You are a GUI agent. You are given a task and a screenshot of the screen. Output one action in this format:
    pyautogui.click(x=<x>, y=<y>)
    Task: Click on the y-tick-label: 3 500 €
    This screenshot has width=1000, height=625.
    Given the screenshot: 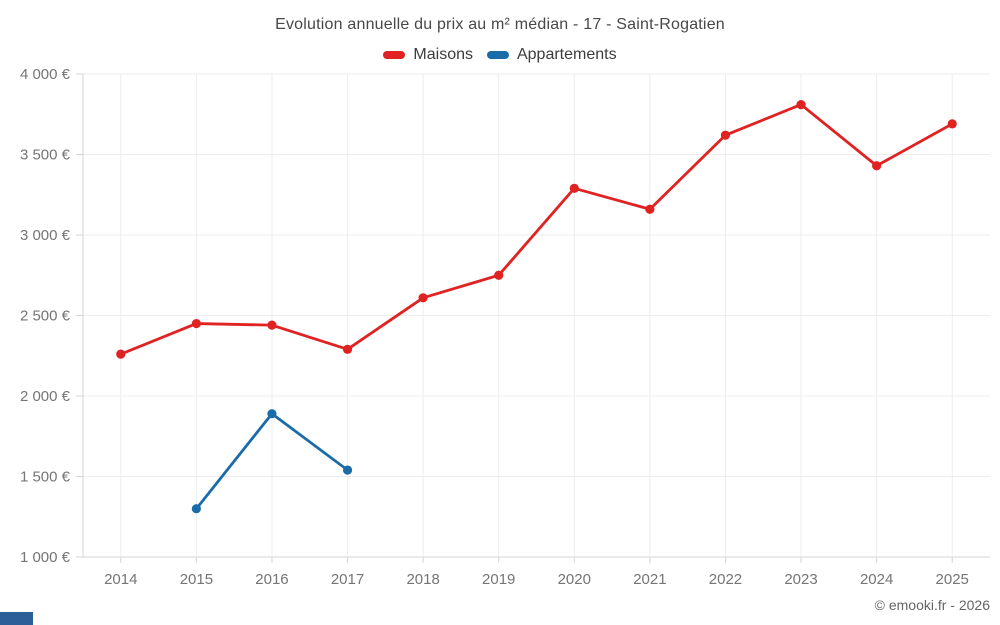 What is the action you would take?
    pyautogui.click(x=45, y=155)
    